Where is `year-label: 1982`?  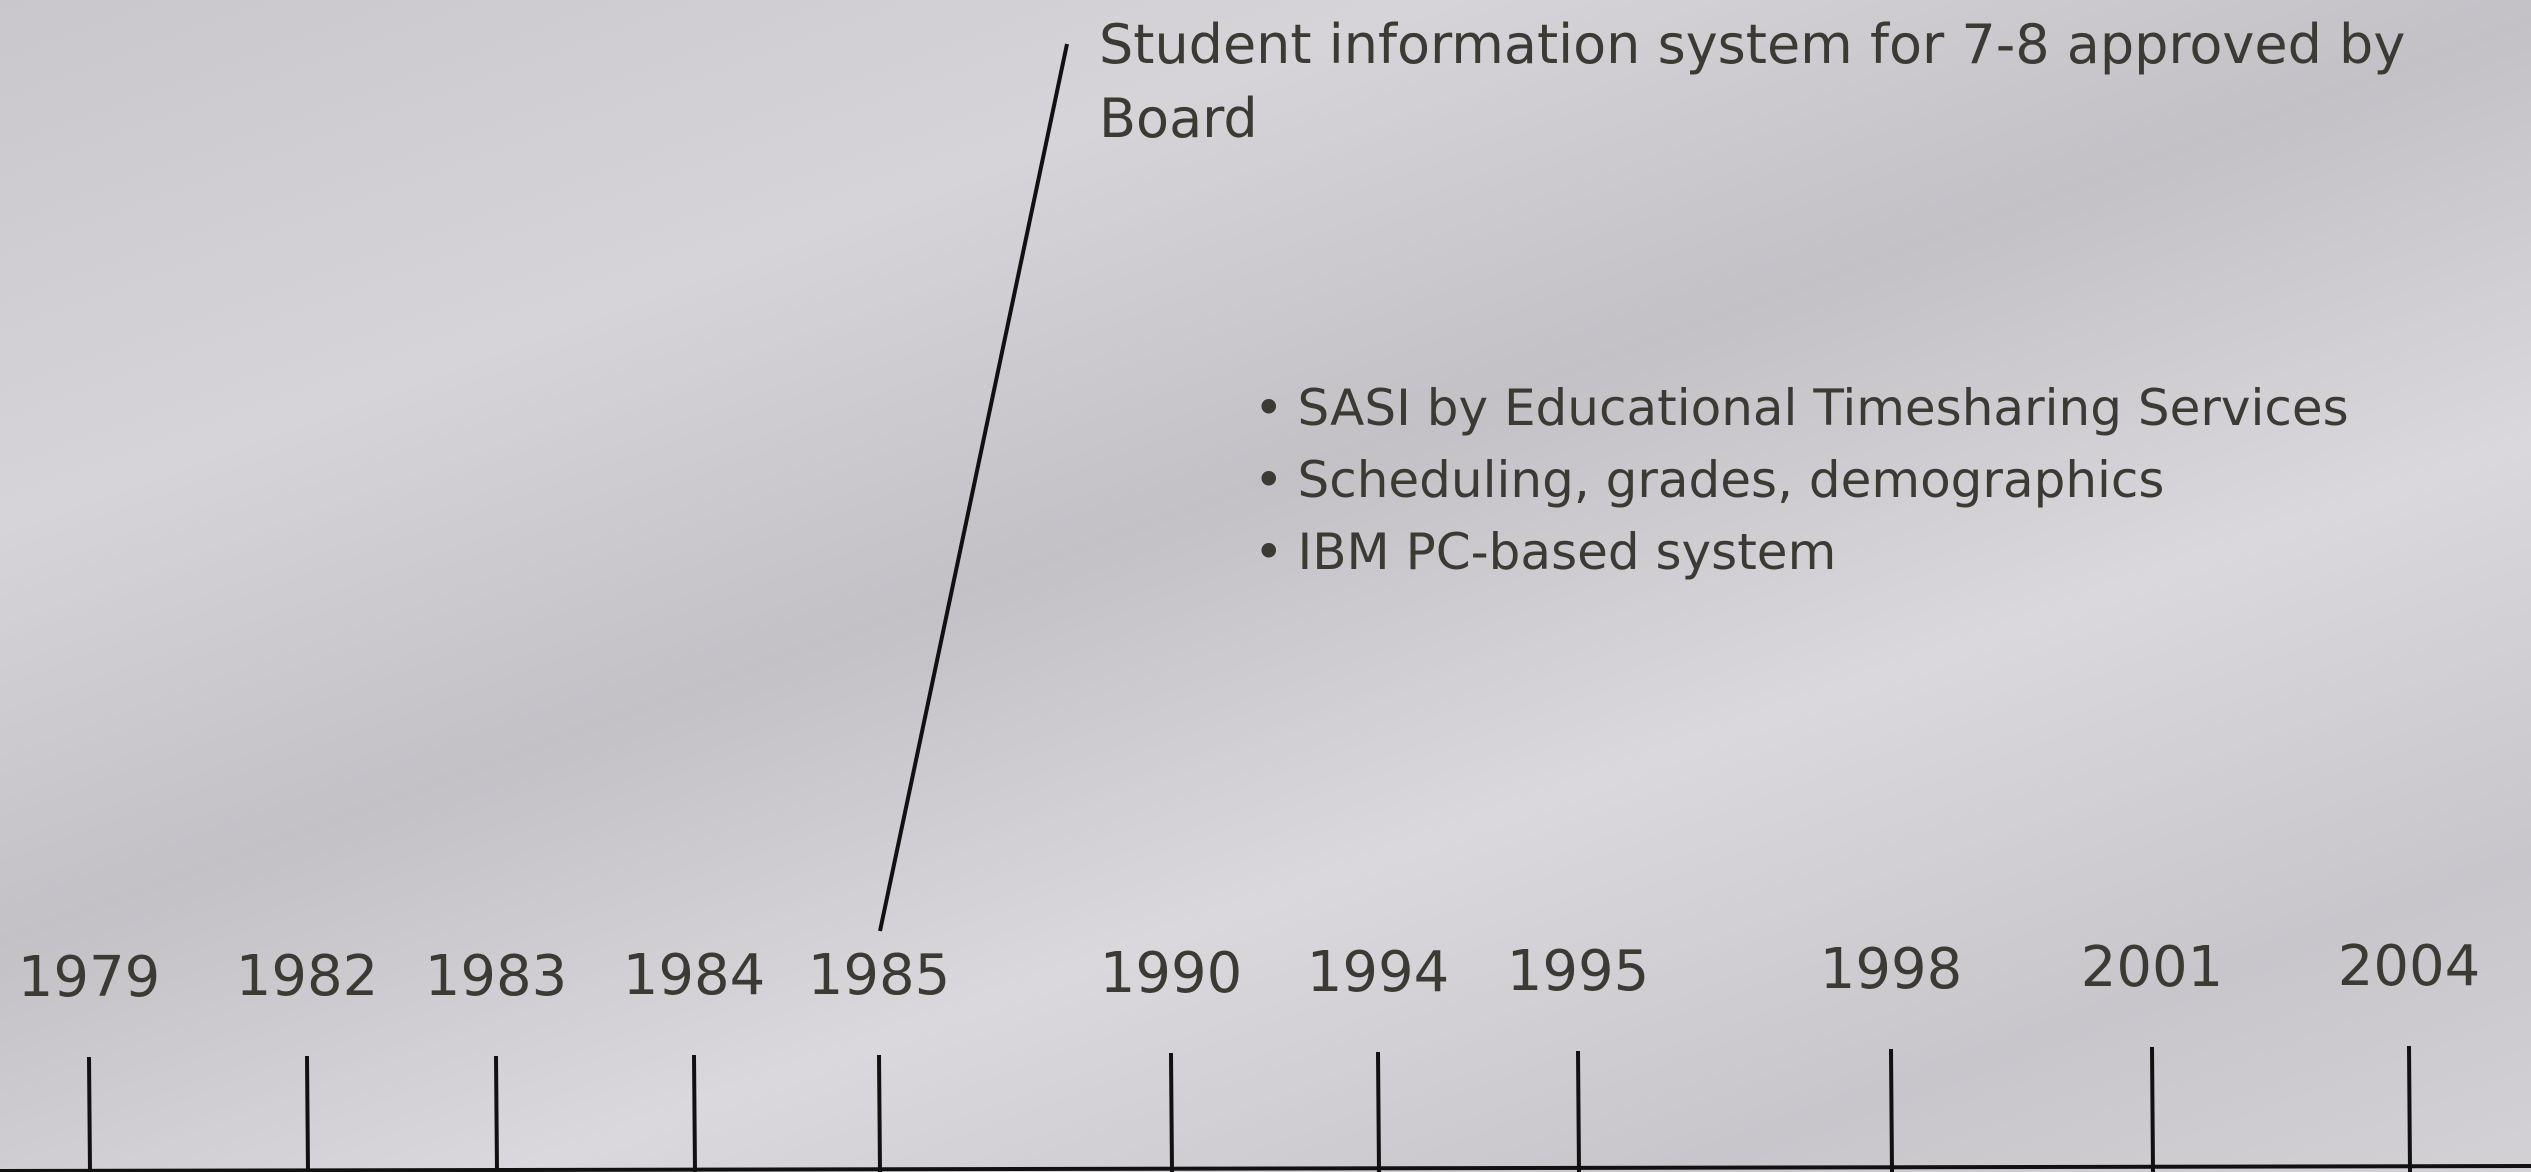
year-label: 1982 is located at coordinates (307, 976).